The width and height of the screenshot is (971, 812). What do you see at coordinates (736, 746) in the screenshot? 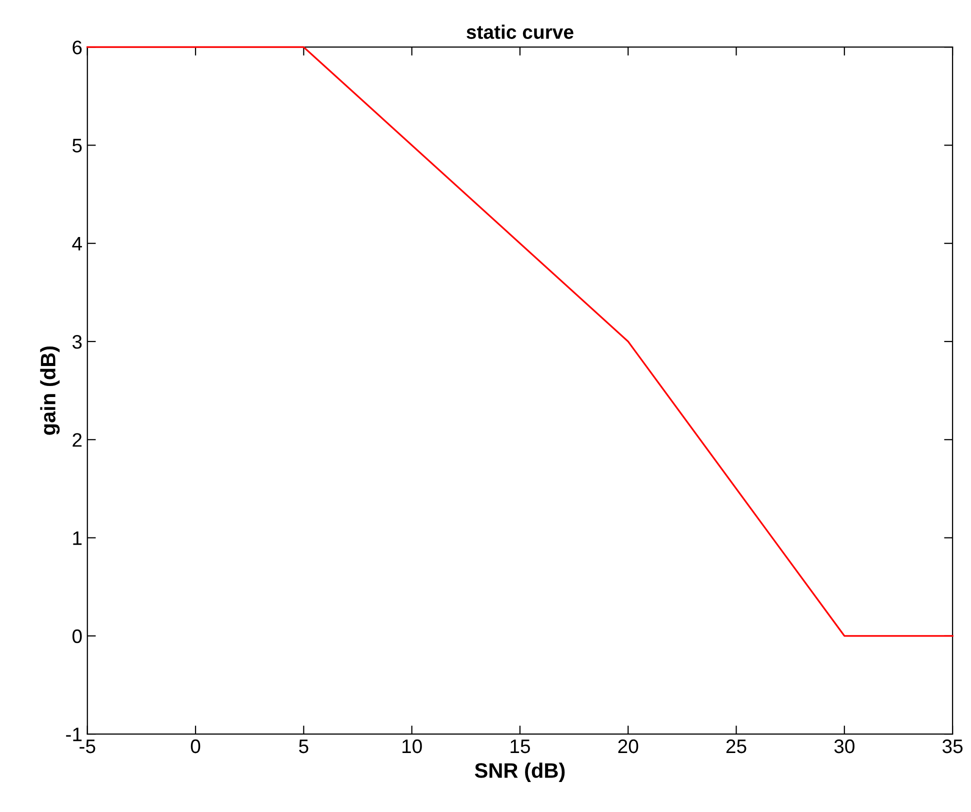
I see `x-tick-label: 25` at bounding box center [736, 746].